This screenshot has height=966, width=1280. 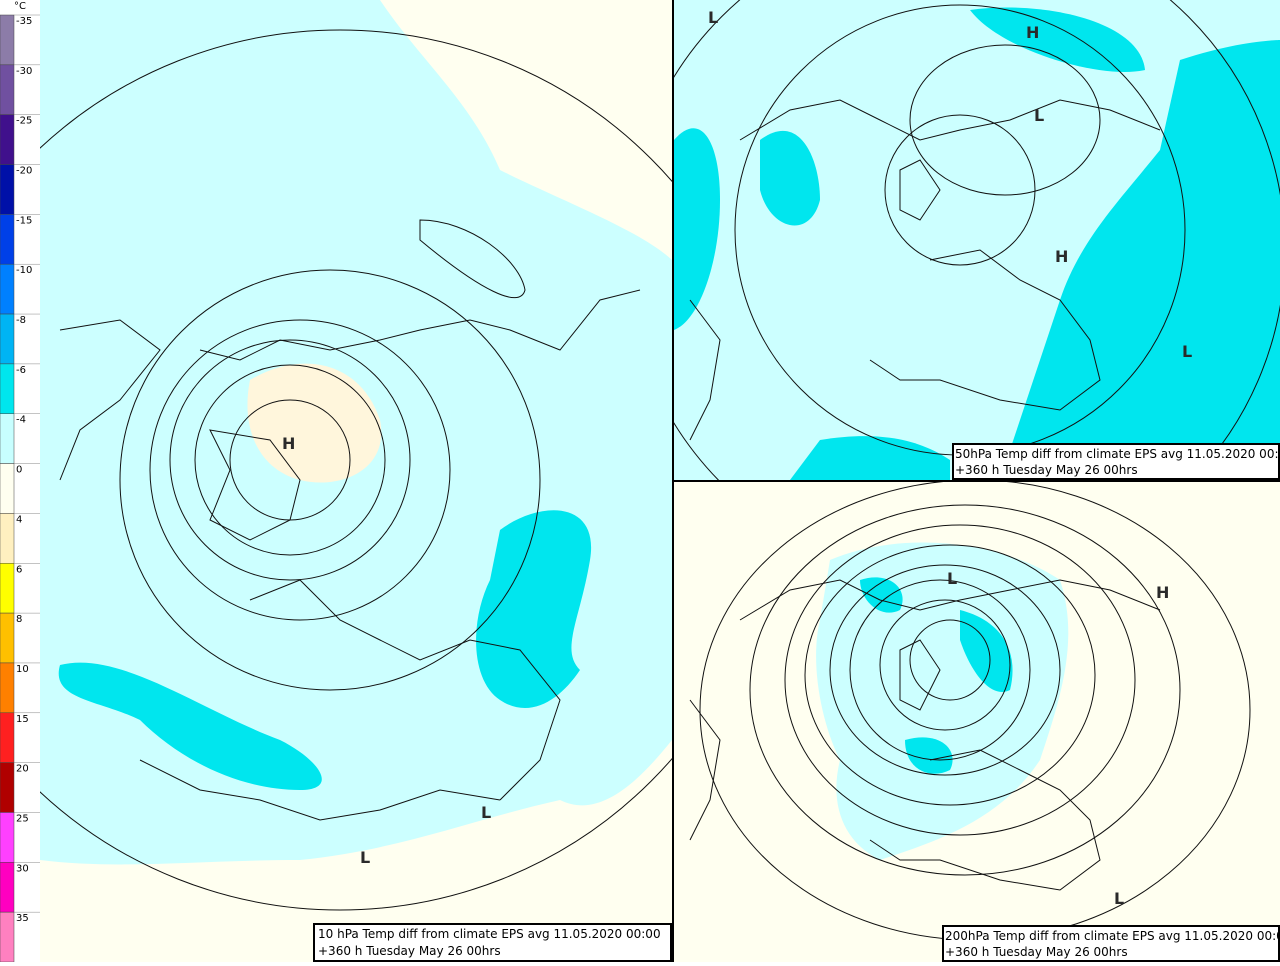 I want to click on legend-label: 25, so click(x=22, y=818).